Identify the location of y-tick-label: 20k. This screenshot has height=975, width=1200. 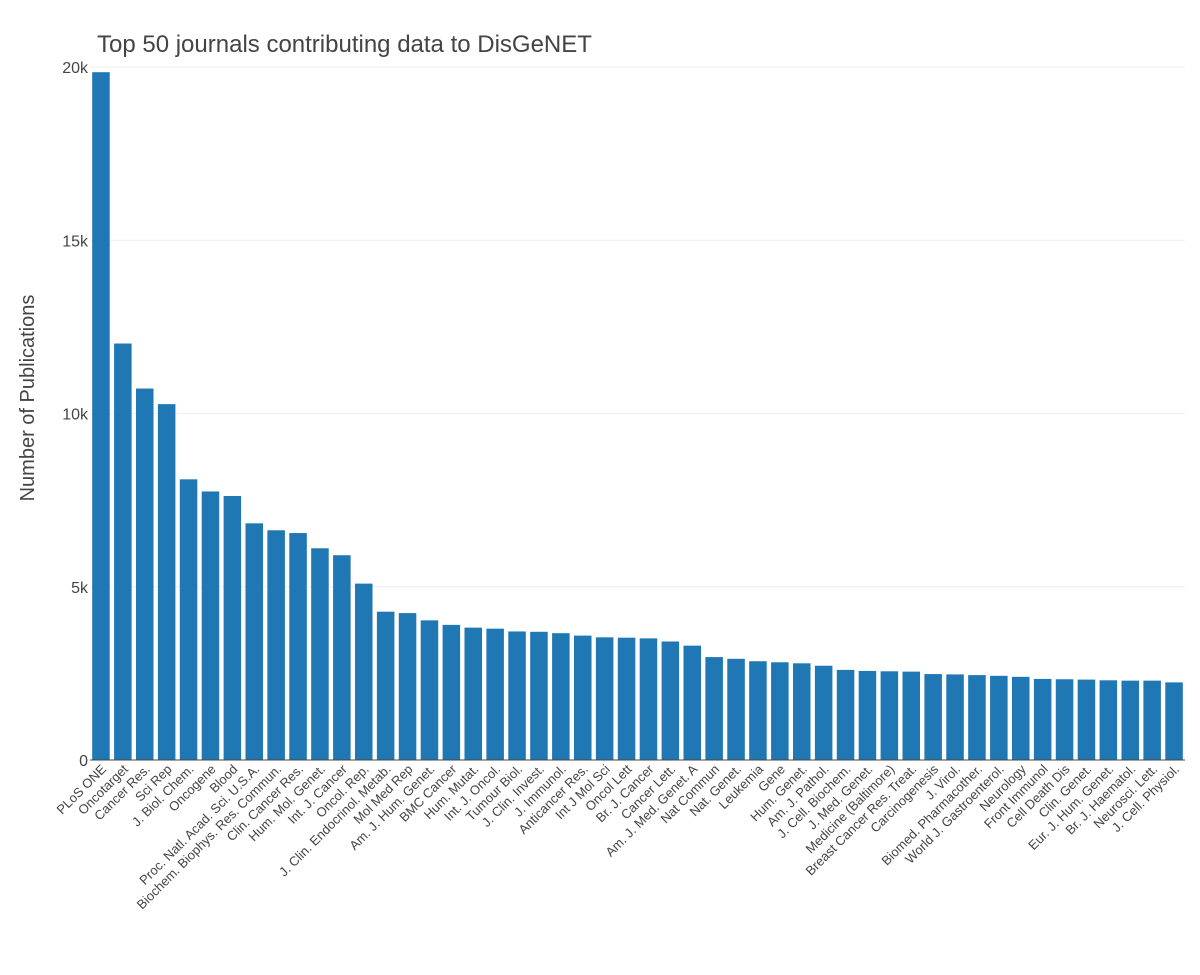
(75, 68).